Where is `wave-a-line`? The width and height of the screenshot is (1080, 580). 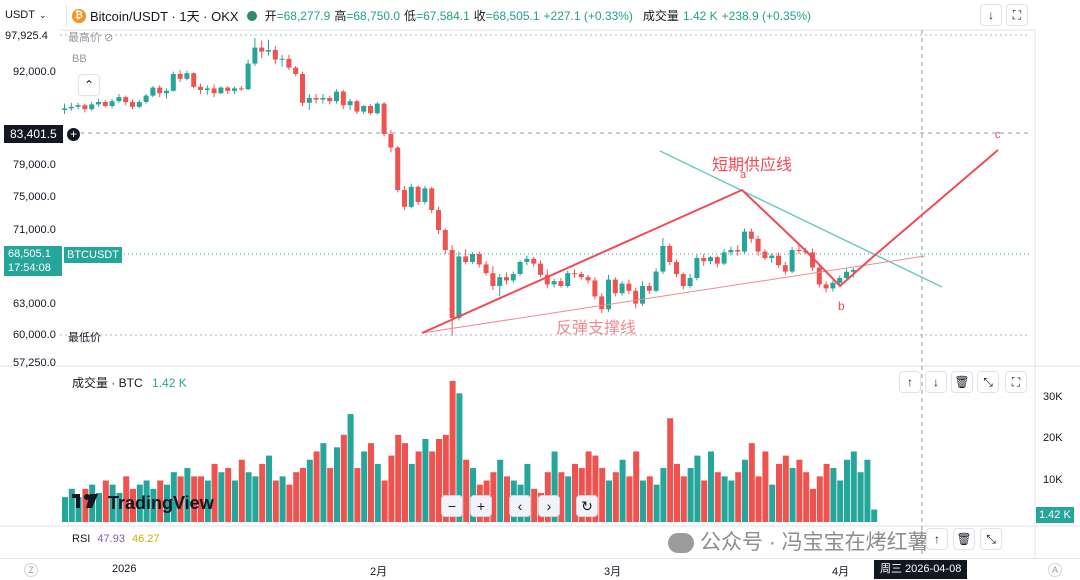
wave-a-line is located at coordinates (613, 261).